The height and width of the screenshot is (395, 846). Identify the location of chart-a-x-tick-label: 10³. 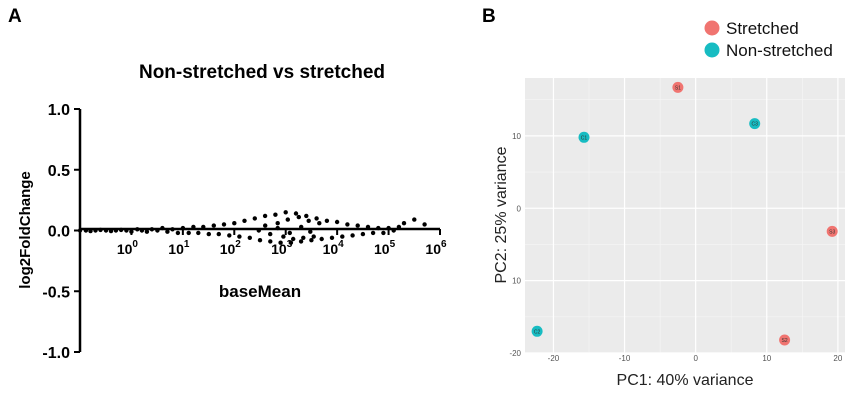
(282, 248).